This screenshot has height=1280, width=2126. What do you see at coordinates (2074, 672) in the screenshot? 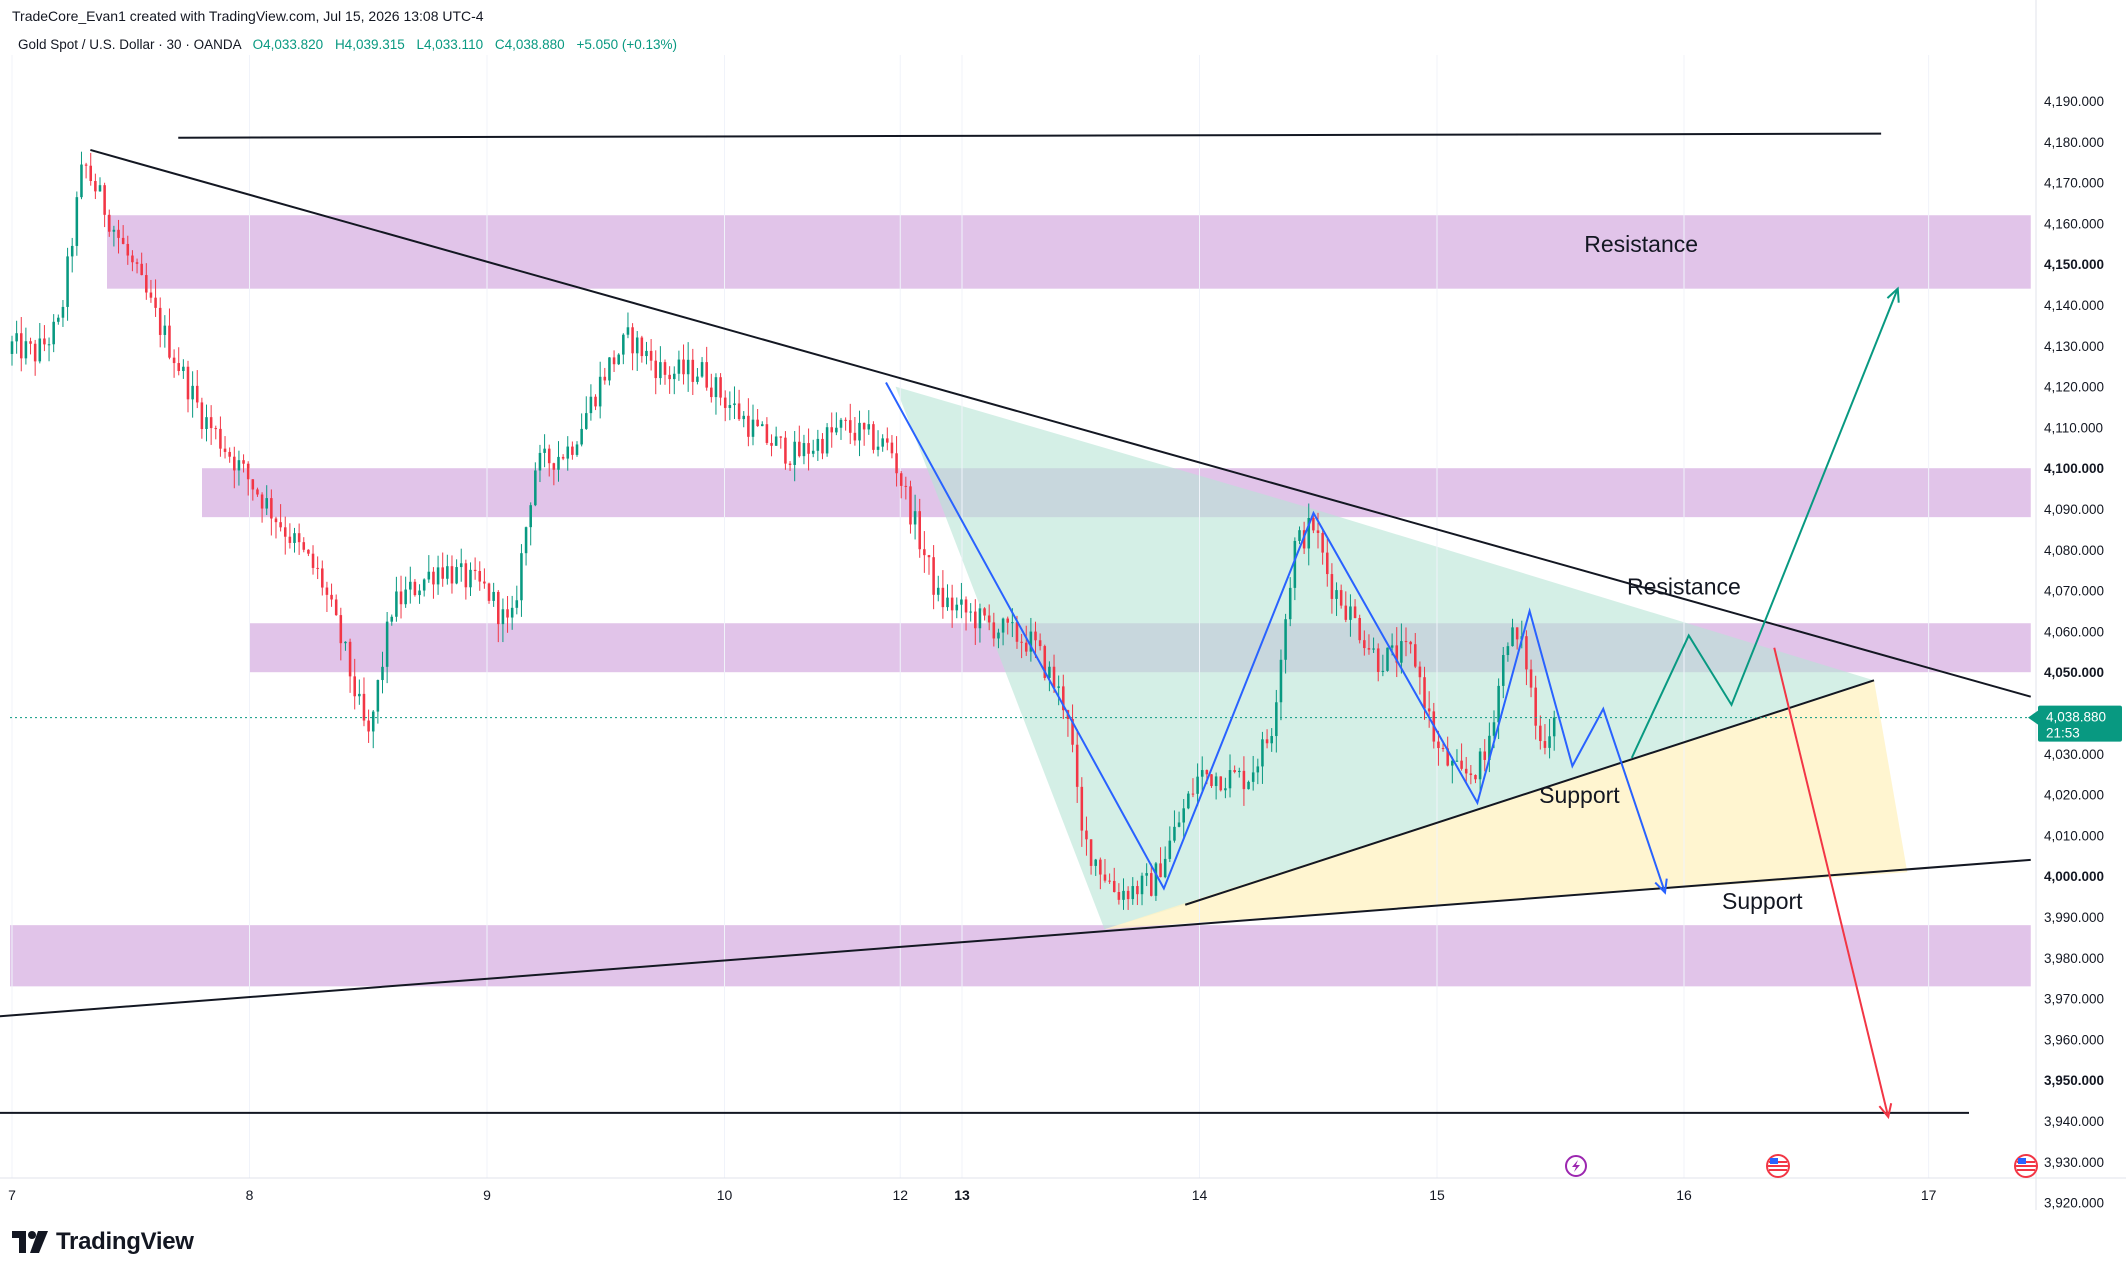
I see `price-tick-label: 4,050.000` at bounding box center [2074, 672].